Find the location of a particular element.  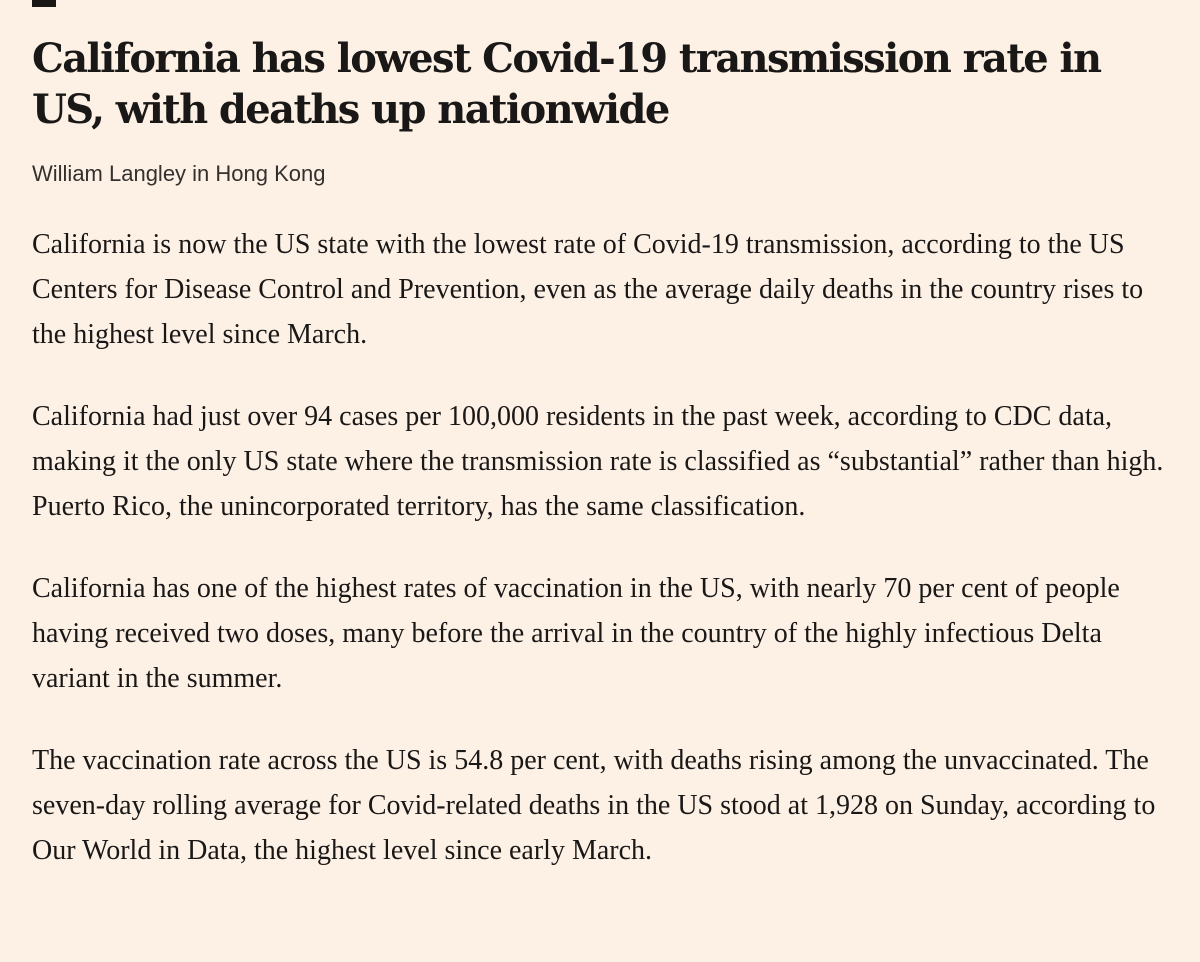

top-rule-divider is located at coordinates (44, 3).